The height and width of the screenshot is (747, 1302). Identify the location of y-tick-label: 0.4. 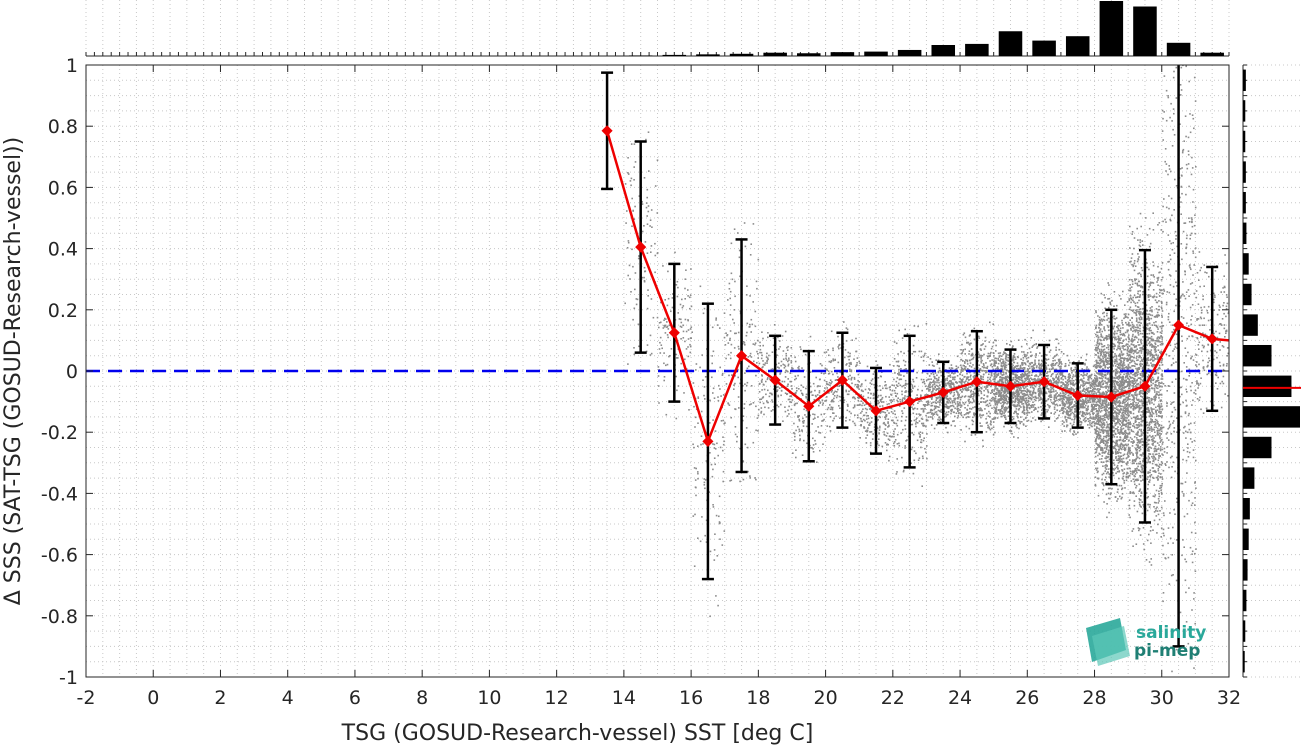
(63, 250).